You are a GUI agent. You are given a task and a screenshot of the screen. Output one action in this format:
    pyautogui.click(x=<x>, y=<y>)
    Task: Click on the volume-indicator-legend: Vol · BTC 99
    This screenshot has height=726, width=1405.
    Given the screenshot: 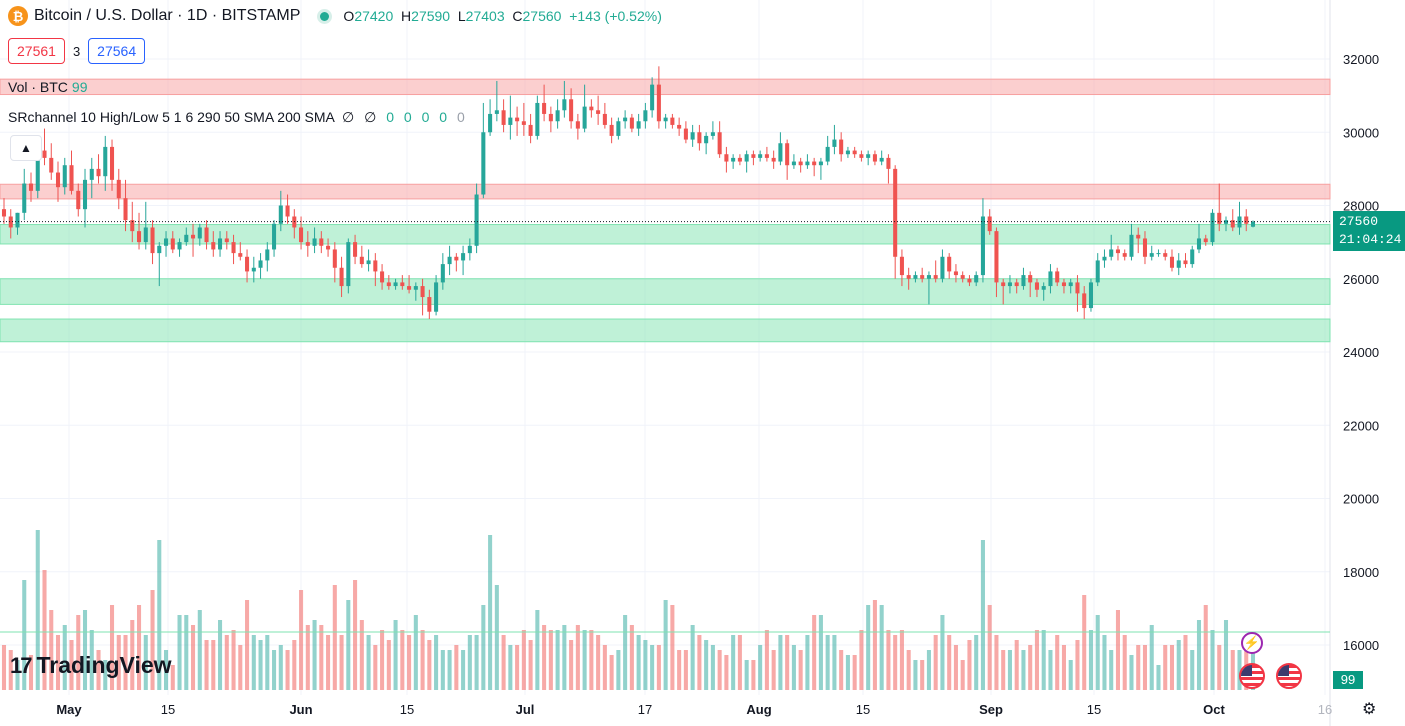 What is the action you would take?
    pyautogui.click(x=47, y=87)
    